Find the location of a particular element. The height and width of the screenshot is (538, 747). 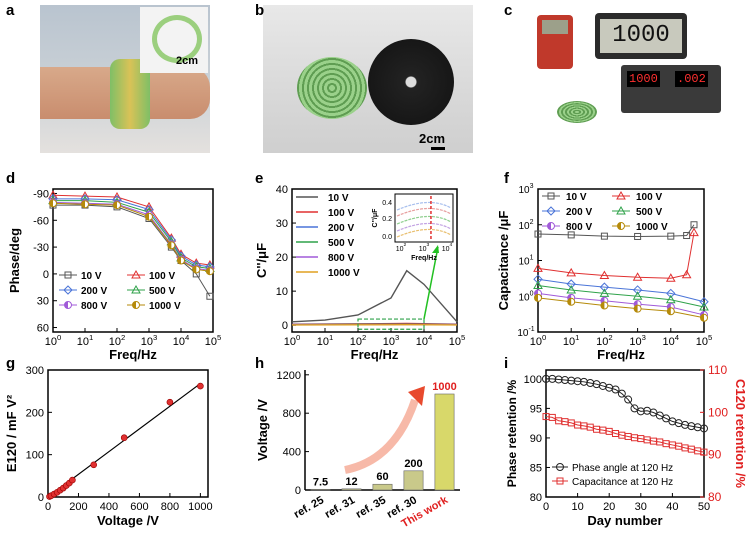

chart-f-series-4-line is located at coordinates (621, 304).